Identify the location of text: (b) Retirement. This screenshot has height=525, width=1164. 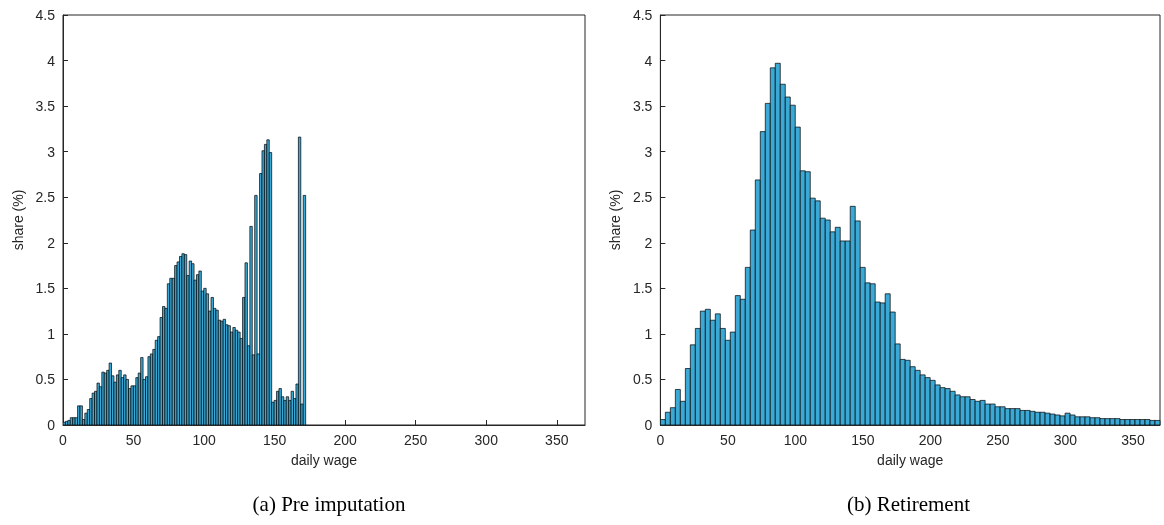
(908, 503).